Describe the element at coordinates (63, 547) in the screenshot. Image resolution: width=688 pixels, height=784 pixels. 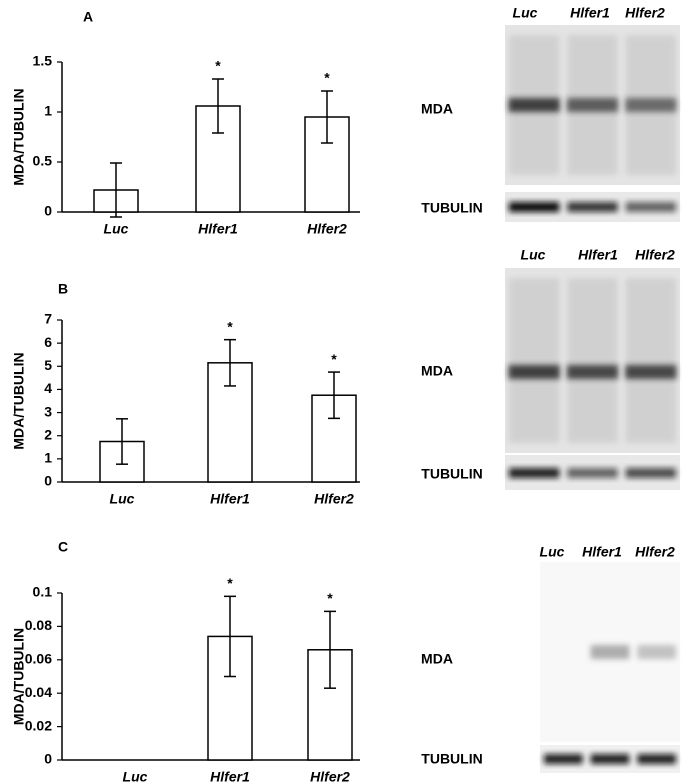
I see `panel-label: C` at that location.